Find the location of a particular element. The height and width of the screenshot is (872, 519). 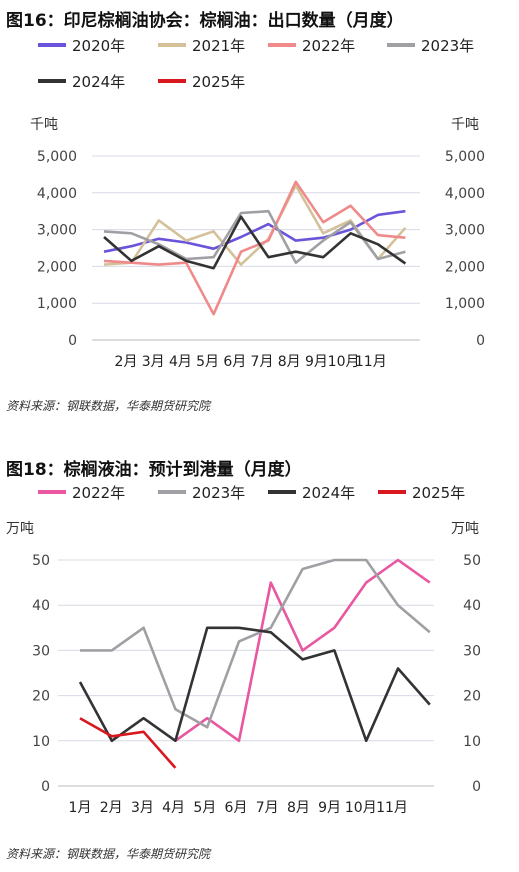

c2-ytick-right-4: 40 is located at coordinates (472, 606).